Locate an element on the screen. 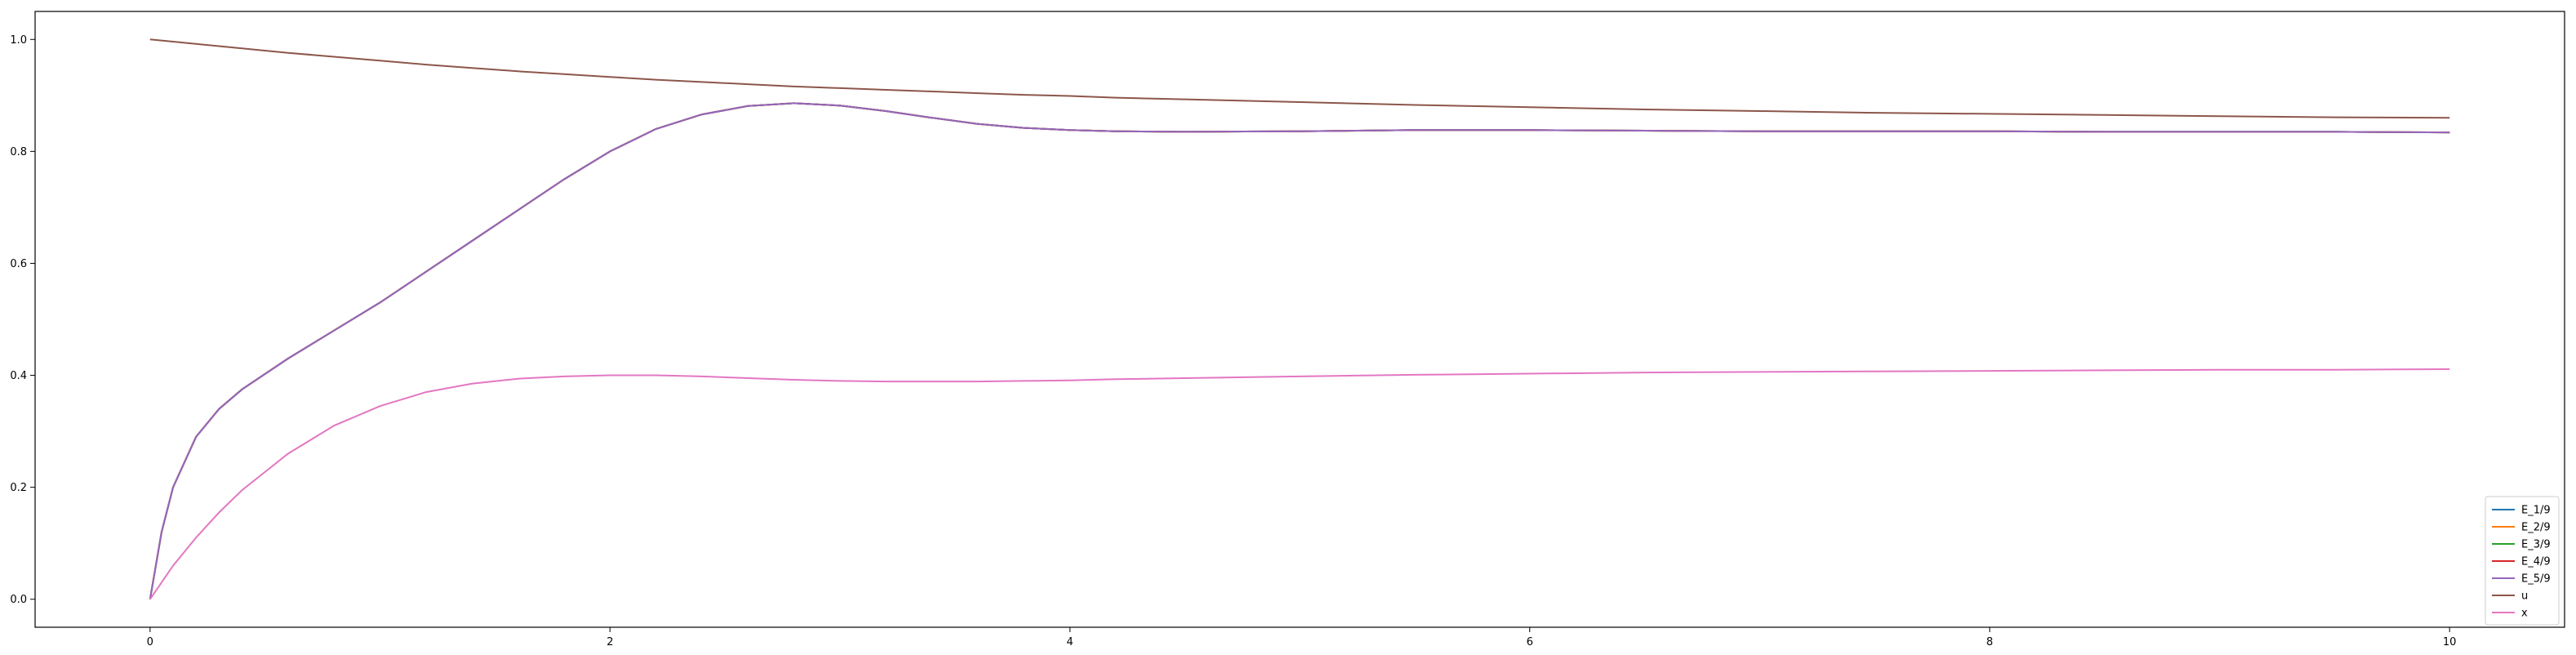  legend: E_1/9 E_2/9 E_3/9 E_4/9 E_5/9ux is located at coordinates (2522, 561).